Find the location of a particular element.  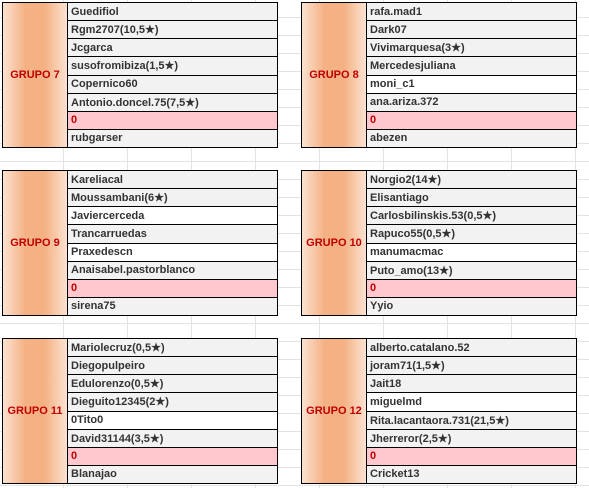

group-label-cell: GRUPO 9 is located at coordinates (35, 243).